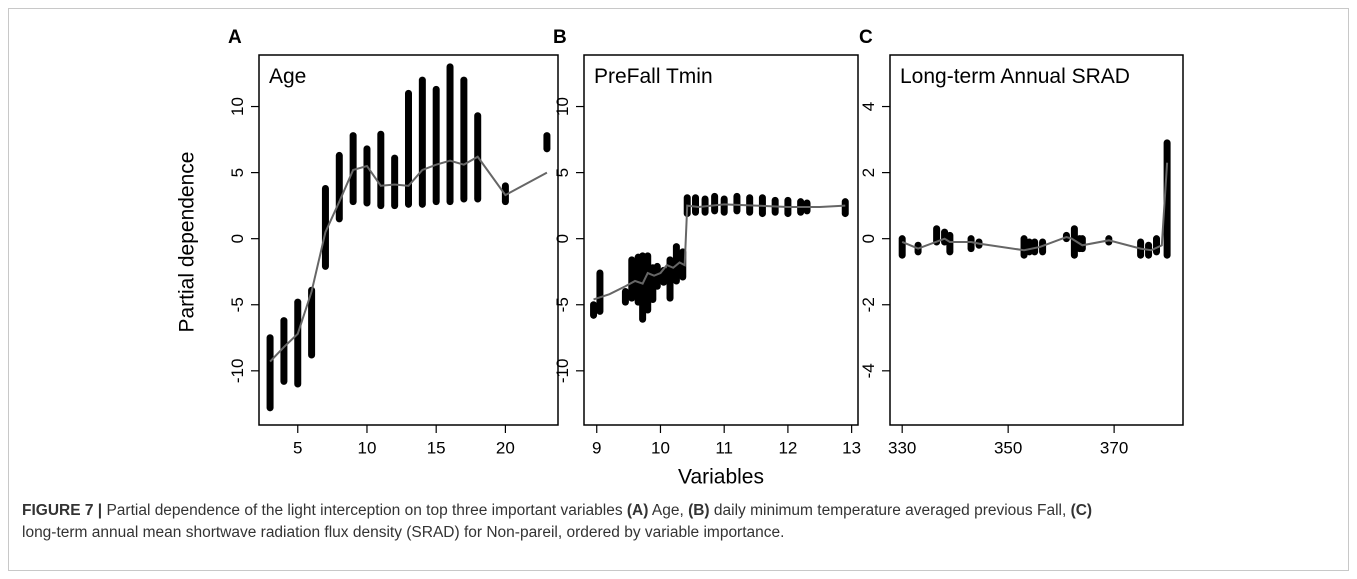  Describe the element at coordinates (1081, 510) in the screenshot. I see `caption-bold: (C)` at that location.